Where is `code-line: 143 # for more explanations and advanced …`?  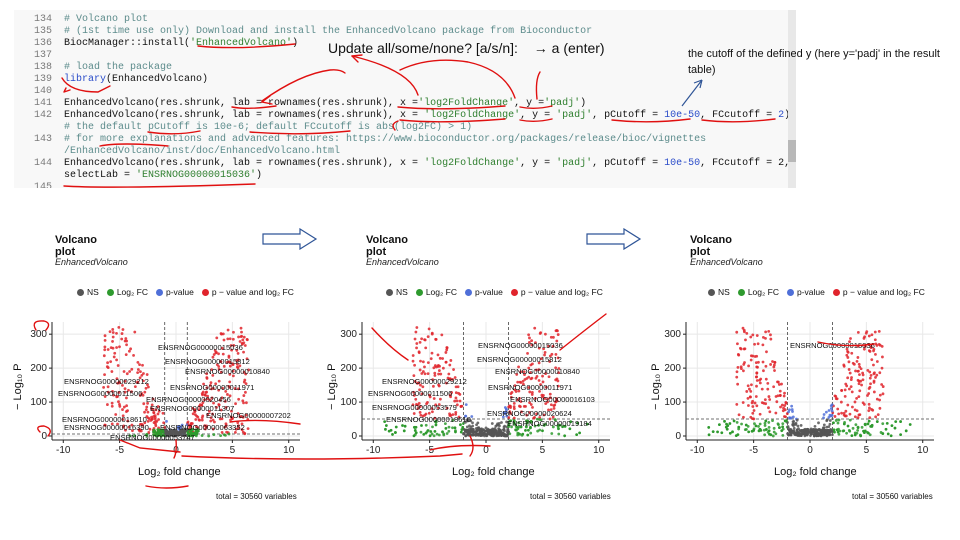 code-line: 143 # for more explanations and advanced … is located at coordinates (360, 140).